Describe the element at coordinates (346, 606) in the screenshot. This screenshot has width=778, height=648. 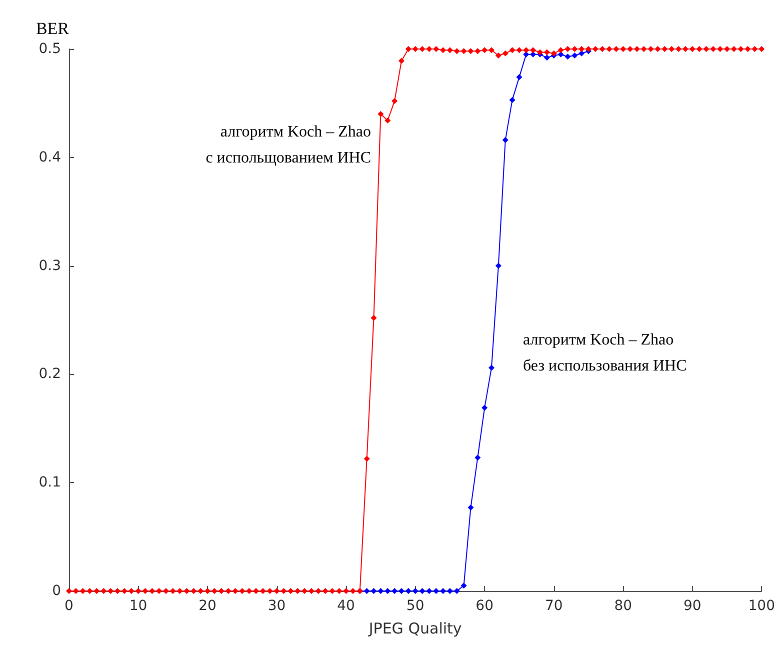
I see `x-tick-label: 40` at that location.